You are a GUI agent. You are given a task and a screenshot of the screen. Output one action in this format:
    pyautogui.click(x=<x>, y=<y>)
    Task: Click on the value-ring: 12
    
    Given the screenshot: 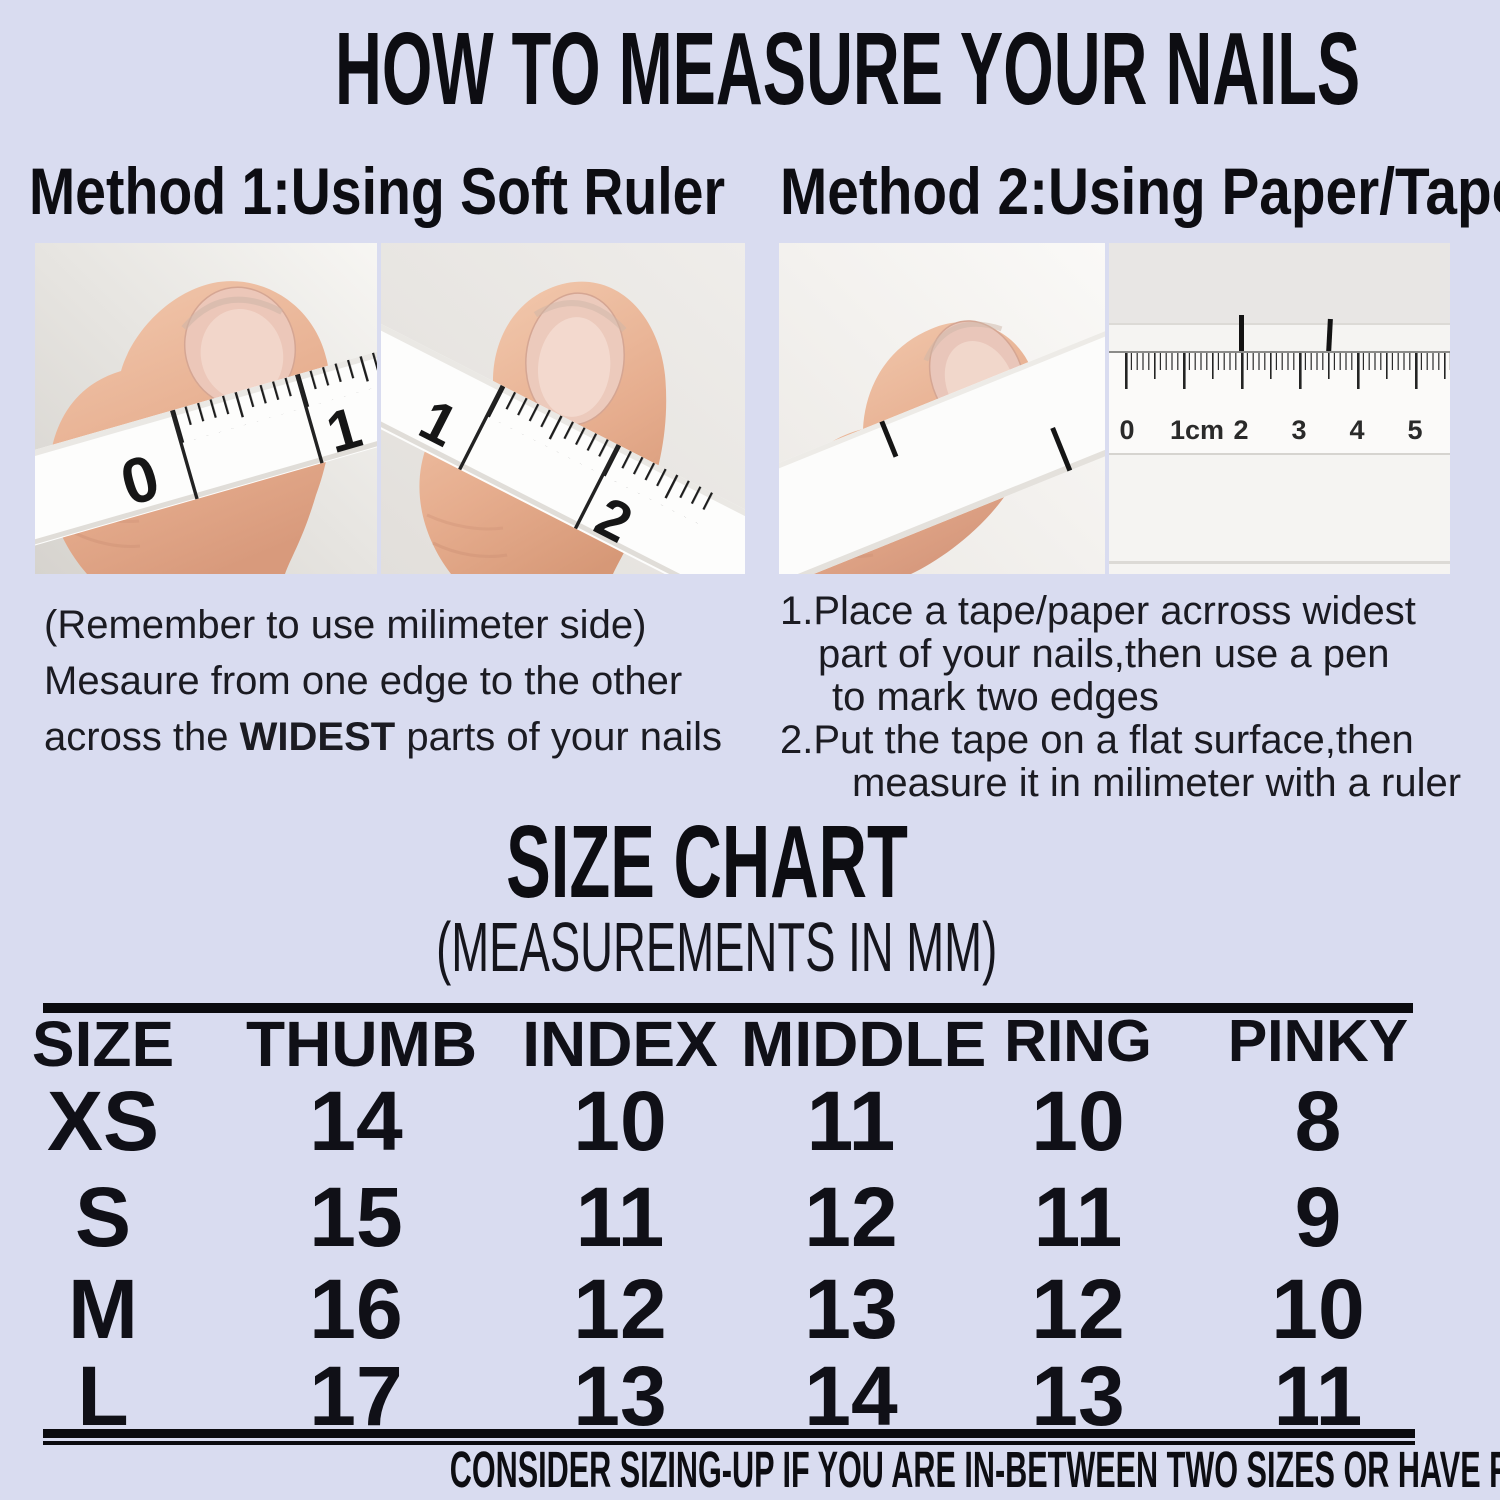 What is the action you would take?
    pyautogui.click(x=1078, y=1309)
    